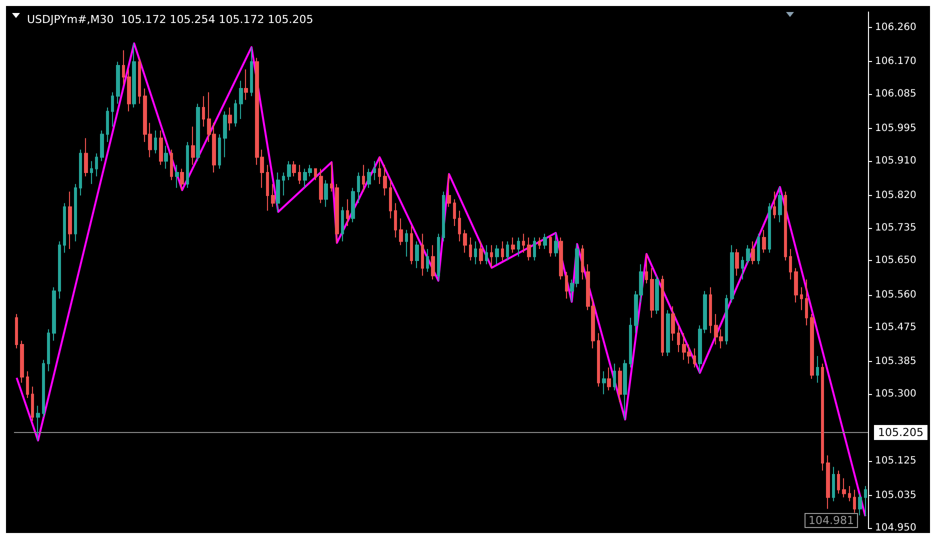  I want to click on y-tick-label: 105.035, so click(895, 496).